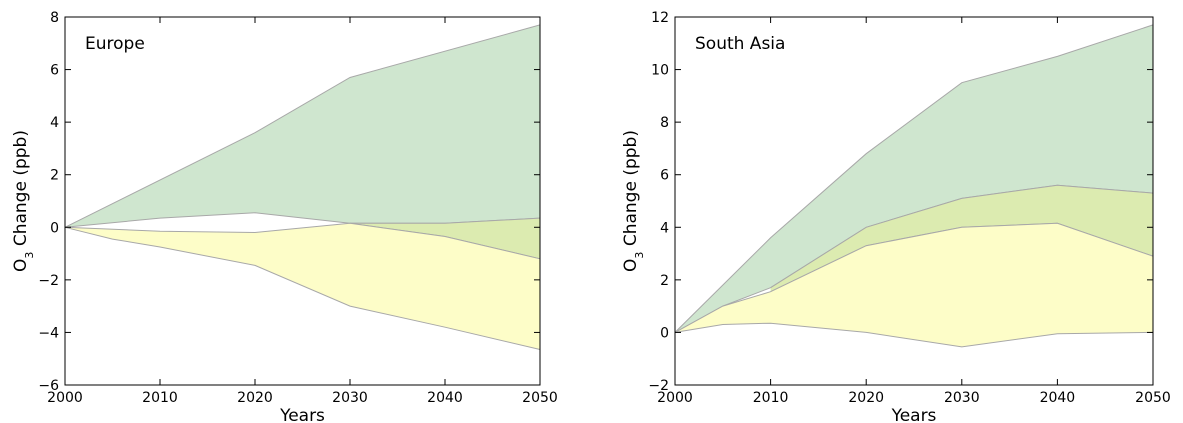 The image size is (1183, 423). I want to click on y-tick-label: 10, so click(660, 71).